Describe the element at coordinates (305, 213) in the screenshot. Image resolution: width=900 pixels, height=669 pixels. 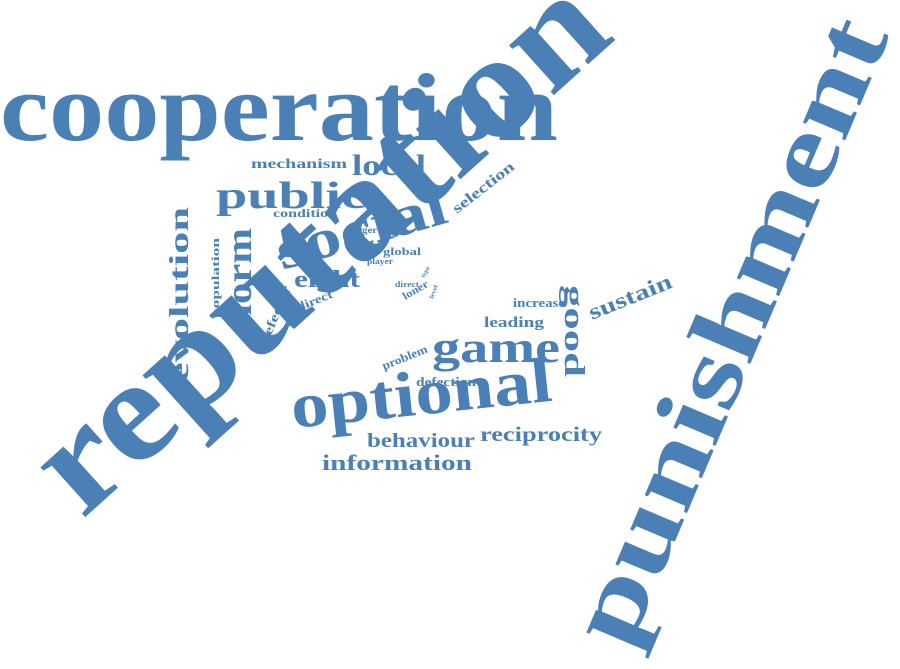
I see `word-condition: condition` at that location.